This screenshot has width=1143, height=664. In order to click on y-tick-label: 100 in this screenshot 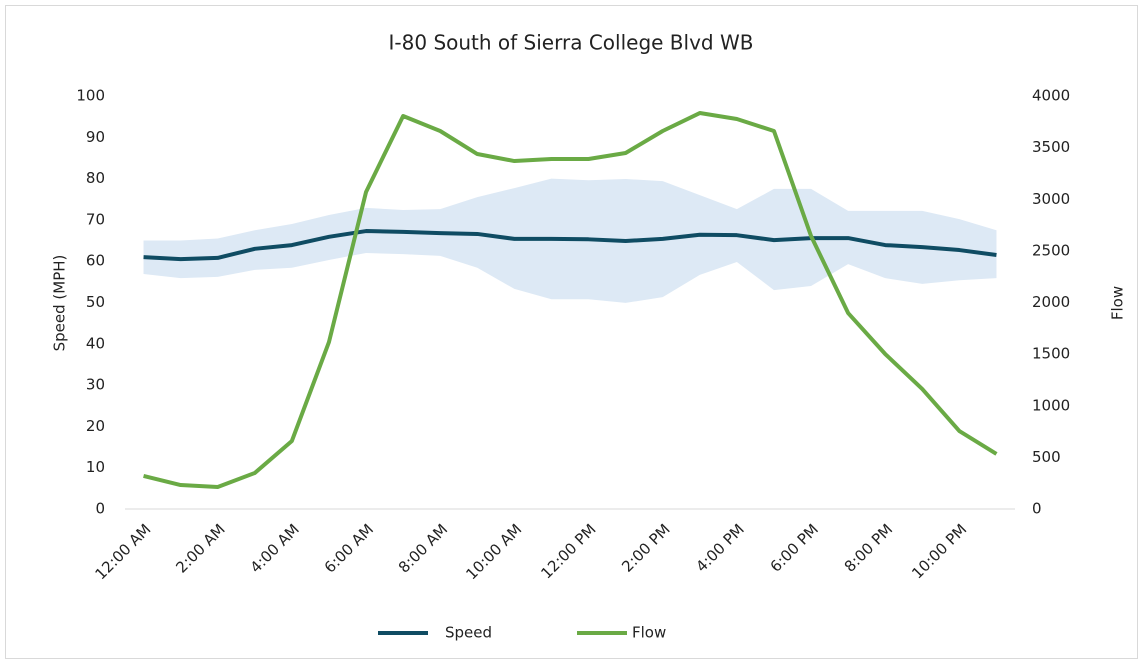, I will do `click(90, 96)`.